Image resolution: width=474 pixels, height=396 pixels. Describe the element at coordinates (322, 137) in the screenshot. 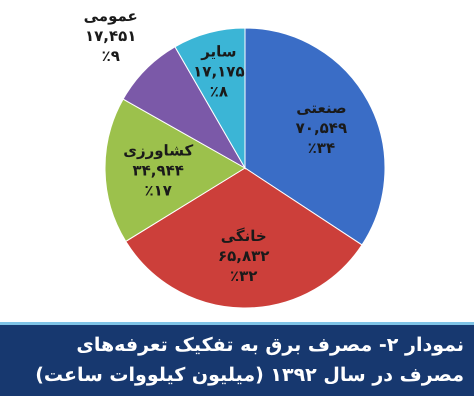

I see `data-label: ۷۰,۵۴۹ ٪۳۴` at that location.